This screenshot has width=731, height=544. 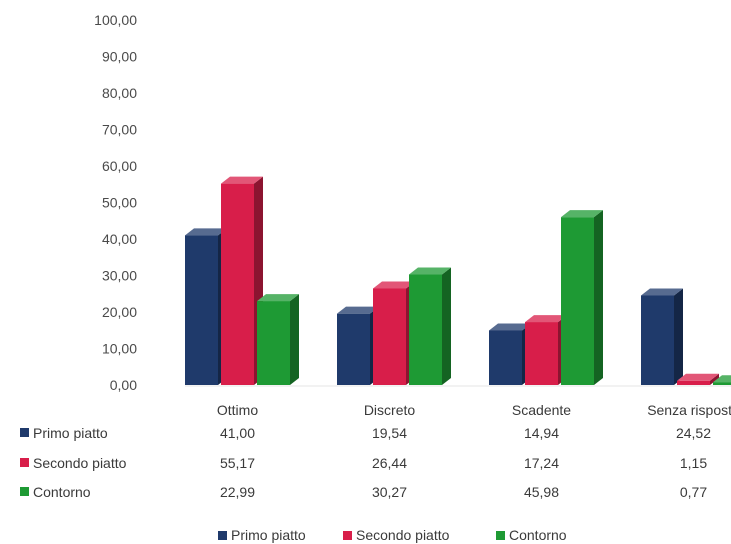 I want to click on table-cell-value: 1,15, so click(x=693, y=463).